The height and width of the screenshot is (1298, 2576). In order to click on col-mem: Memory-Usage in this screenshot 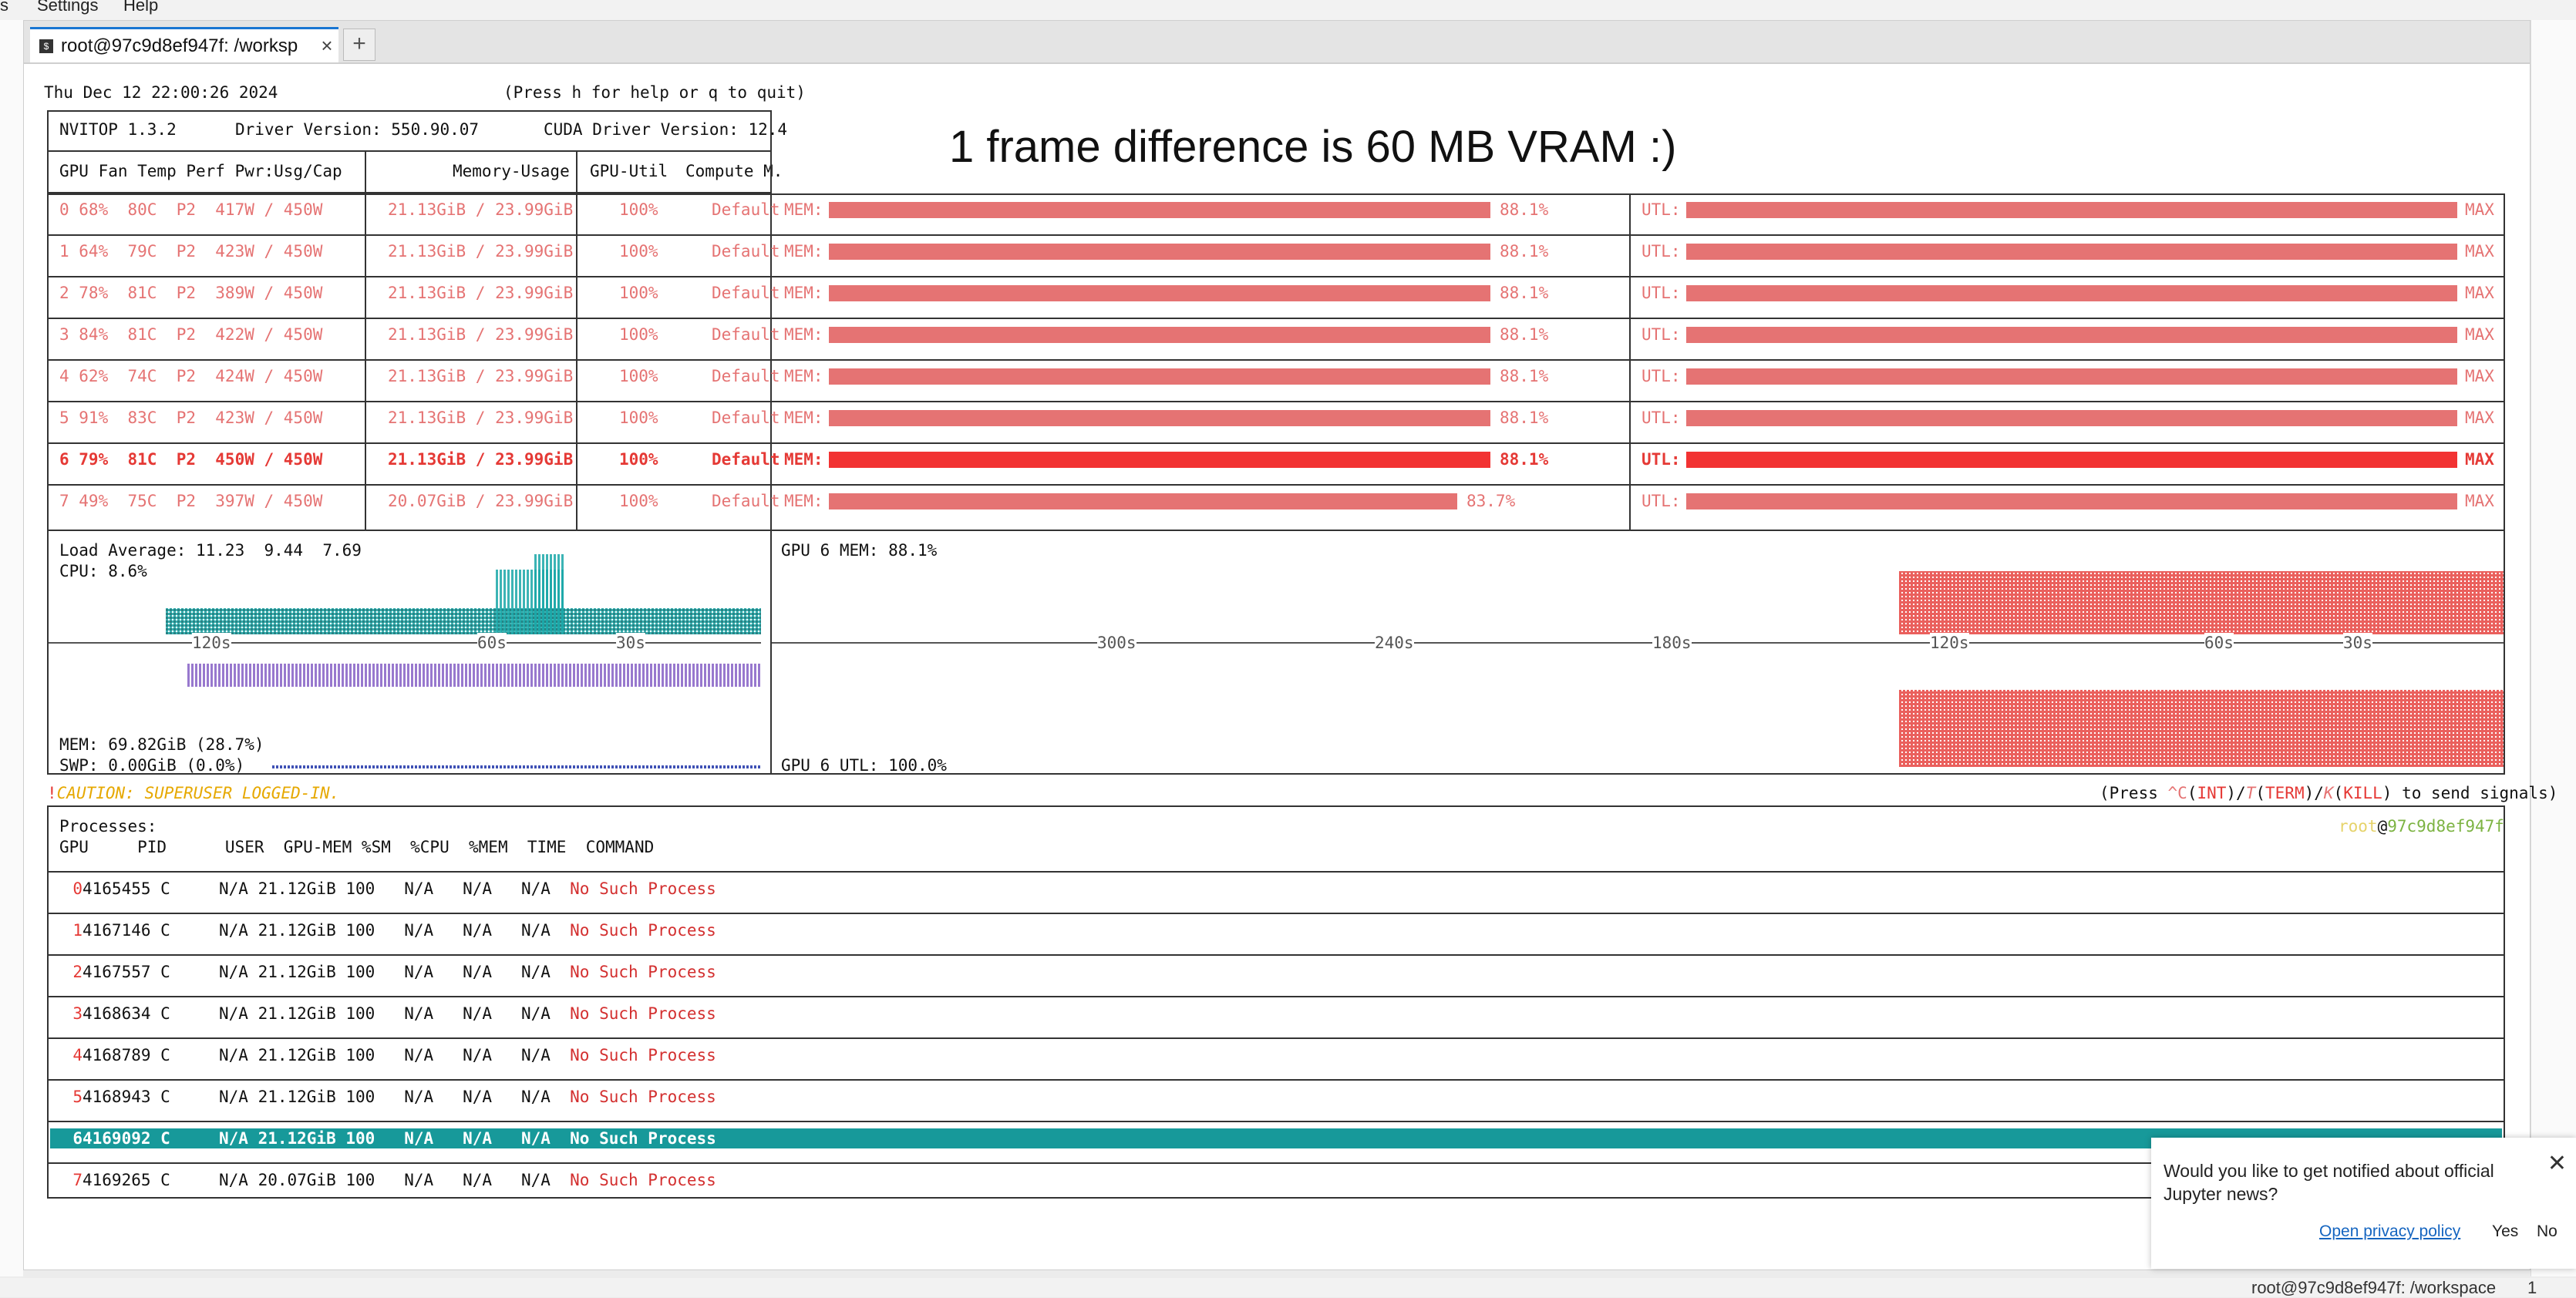, I will do `click(512, 171)`.